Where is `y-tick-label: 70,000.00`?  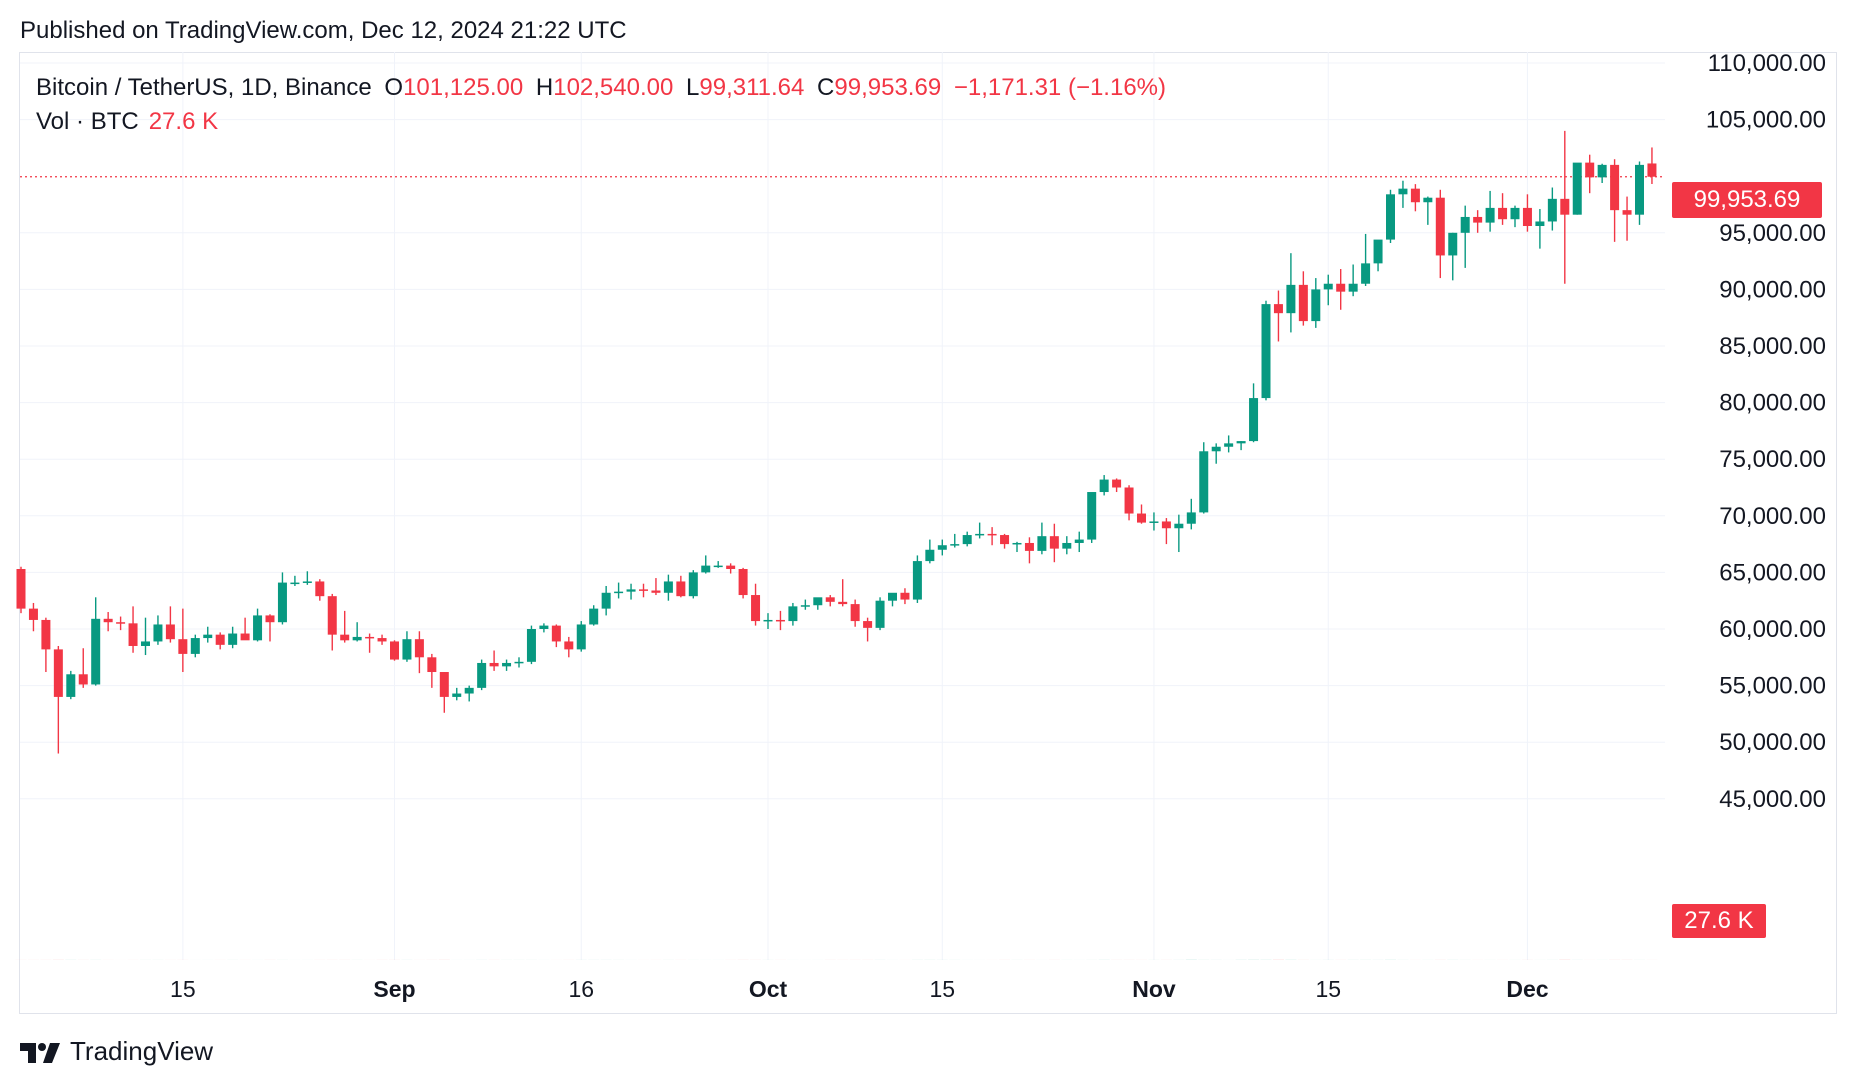 y-tick-label: 70,000.00 is located at coordinates (1772, 516).